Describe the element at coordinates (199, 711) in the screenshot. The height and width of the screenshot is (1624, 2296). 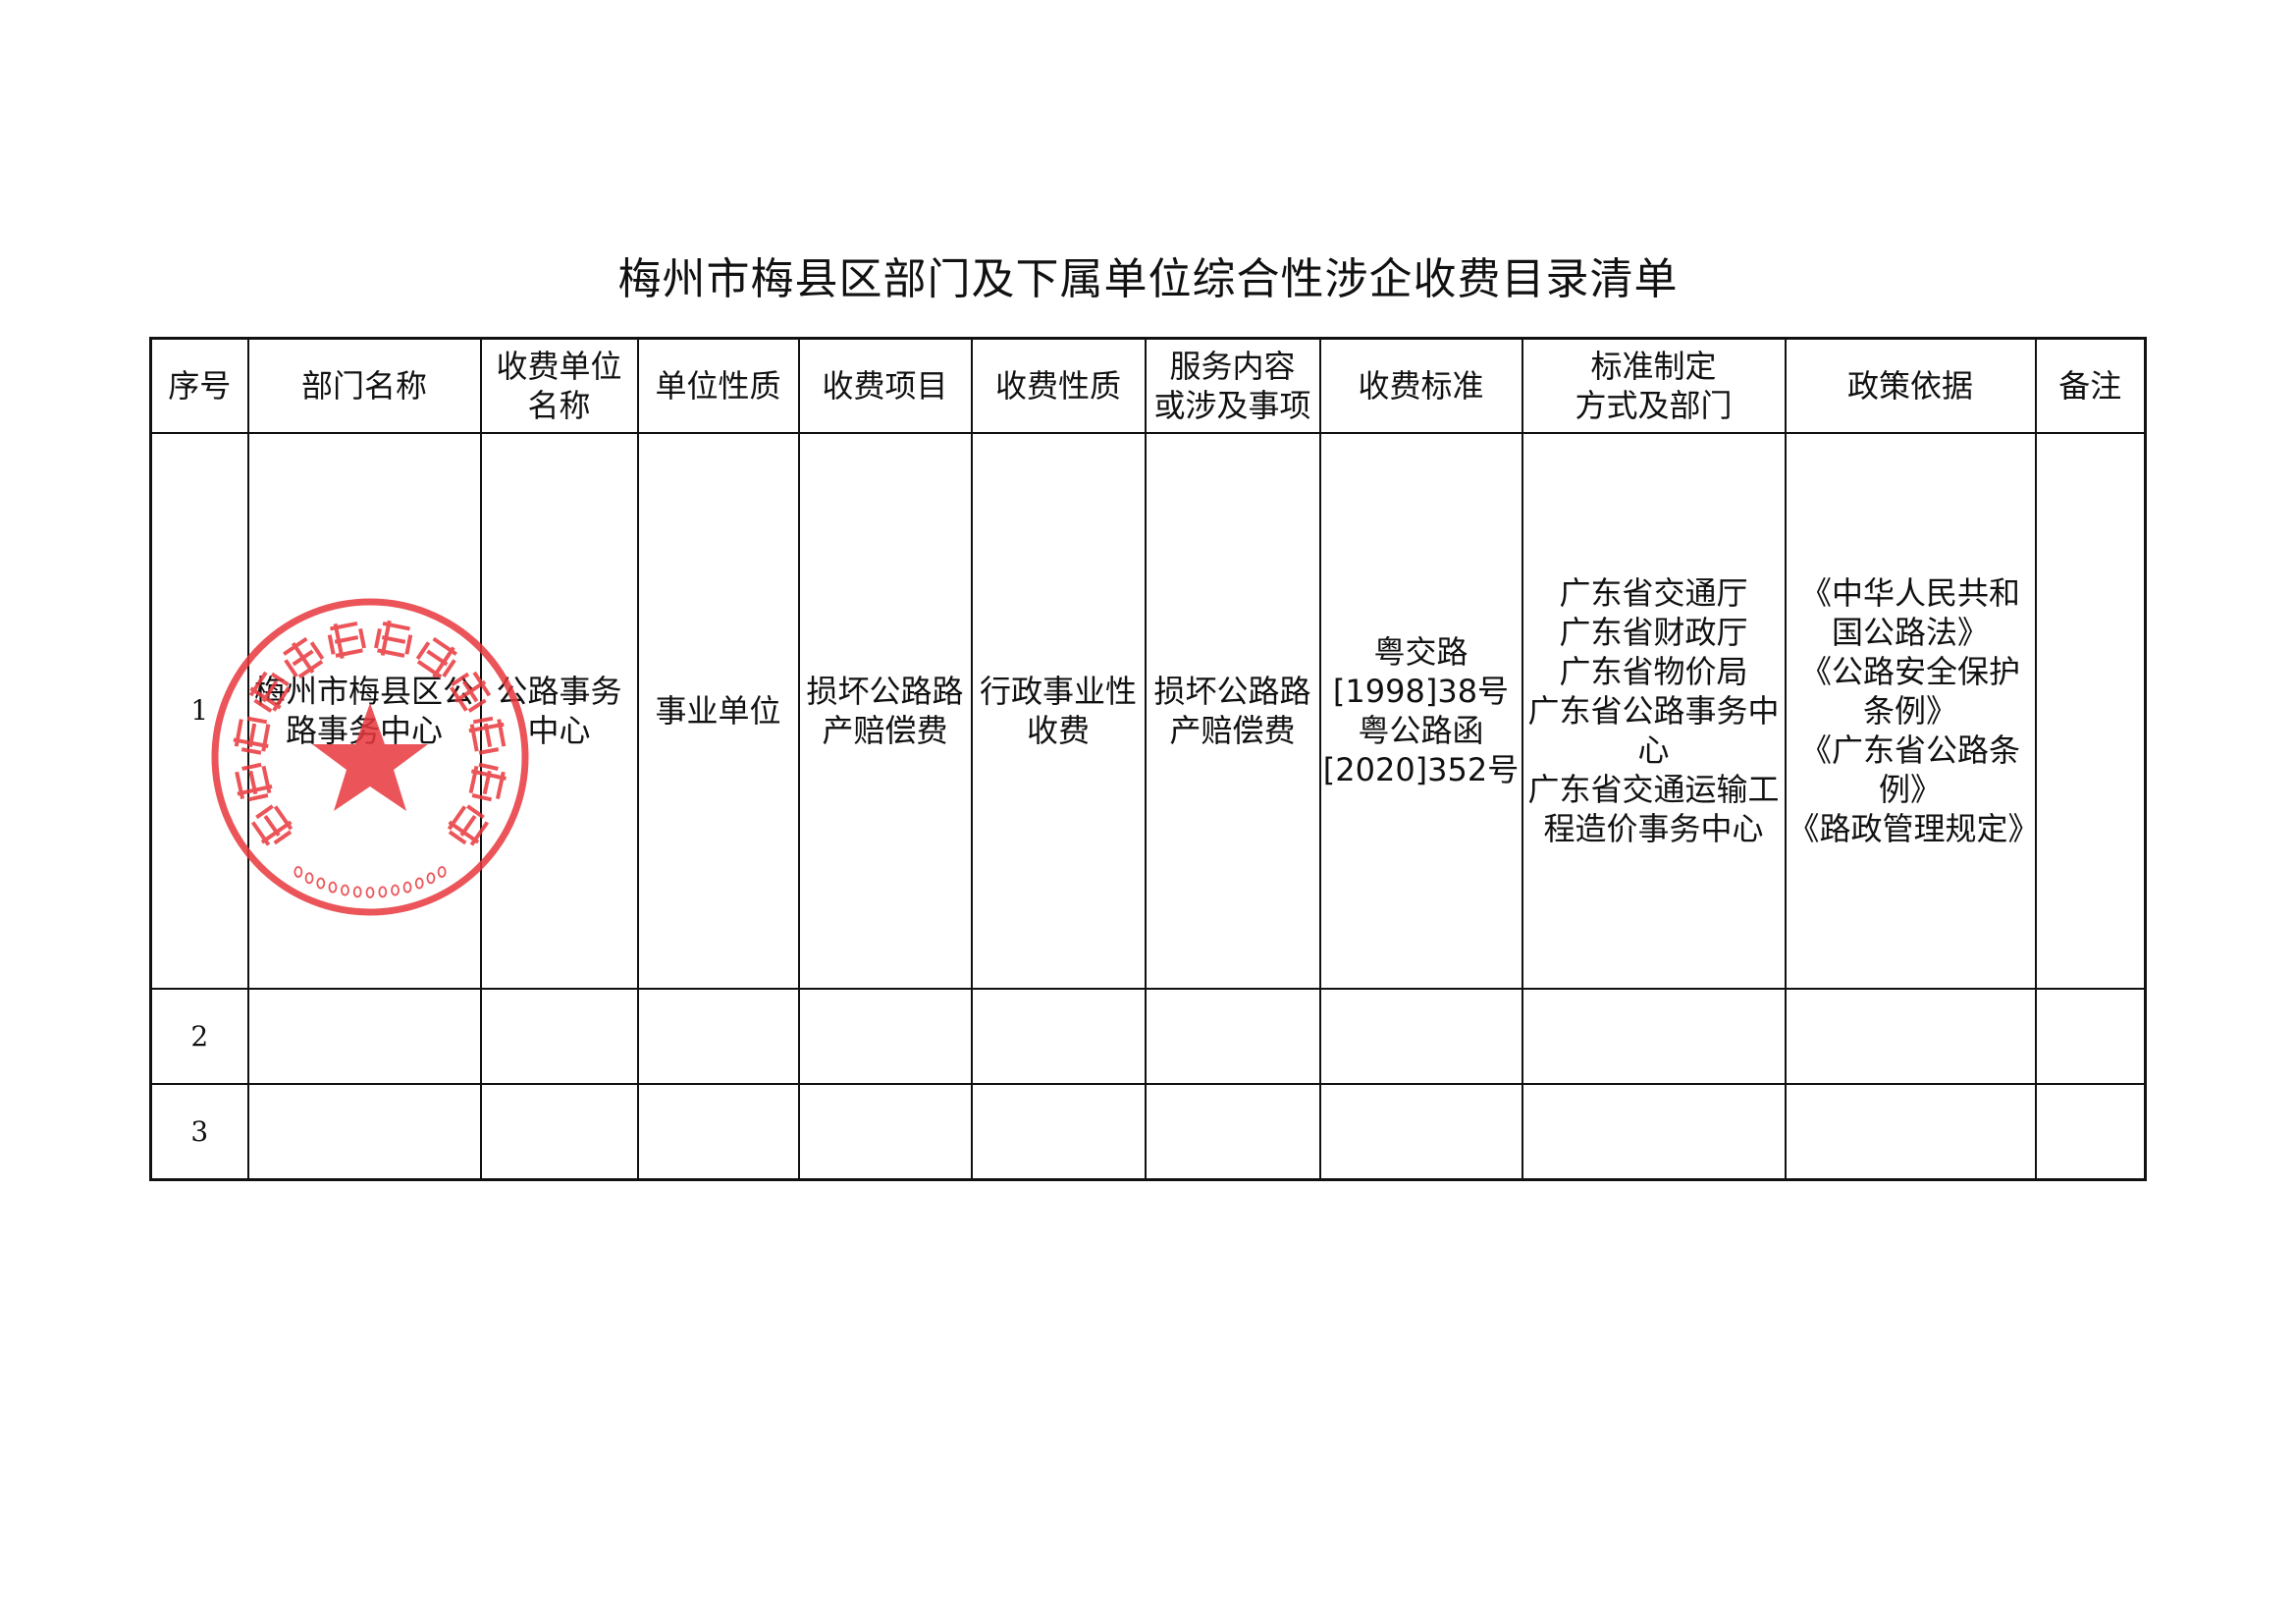
I see `cell-seq: 1` at that location.